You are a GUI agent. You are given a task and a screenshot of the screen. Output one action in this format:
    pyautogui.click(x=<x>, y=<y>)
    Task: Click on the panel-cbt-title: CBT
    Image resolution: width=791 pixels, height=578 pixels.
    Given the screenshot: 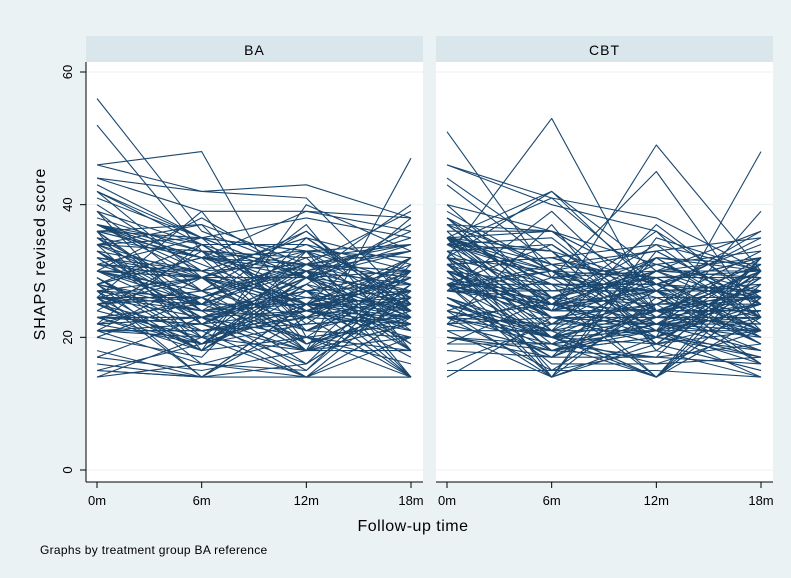 What is the action you would take?
    pyautogui.click(x=604, y=50)
    